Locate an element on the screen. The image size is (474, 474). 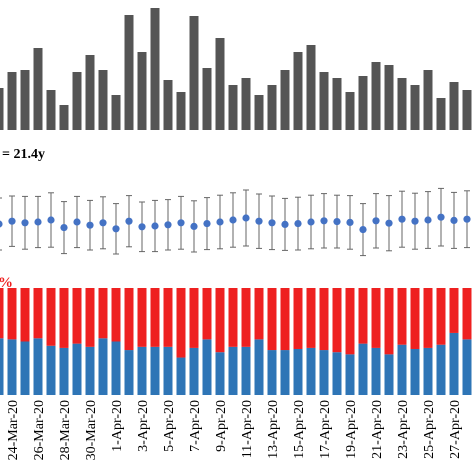
x-tick-label: 19-Apr-20 is located at coordinates (351, 429).